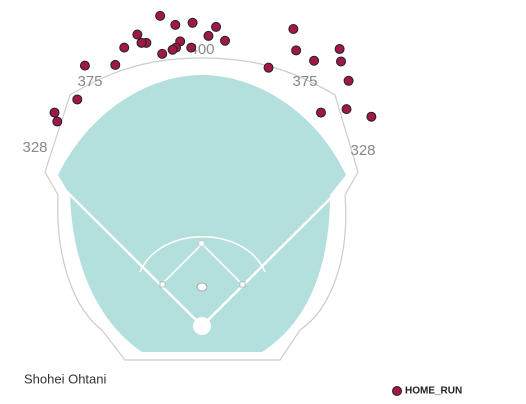 This screenshot has width=526, height=404. I want to click on legend-label: HOME_RUN, so click(433, 391).